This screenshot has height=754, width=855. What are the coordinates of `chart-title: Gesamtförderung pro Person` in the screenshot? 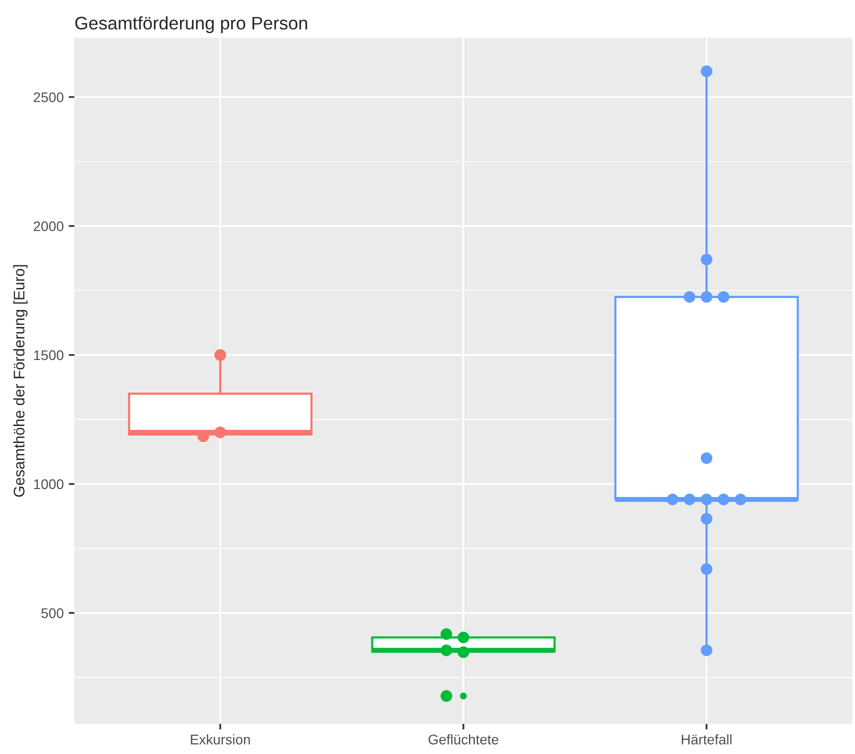 It's located at (191, 25).